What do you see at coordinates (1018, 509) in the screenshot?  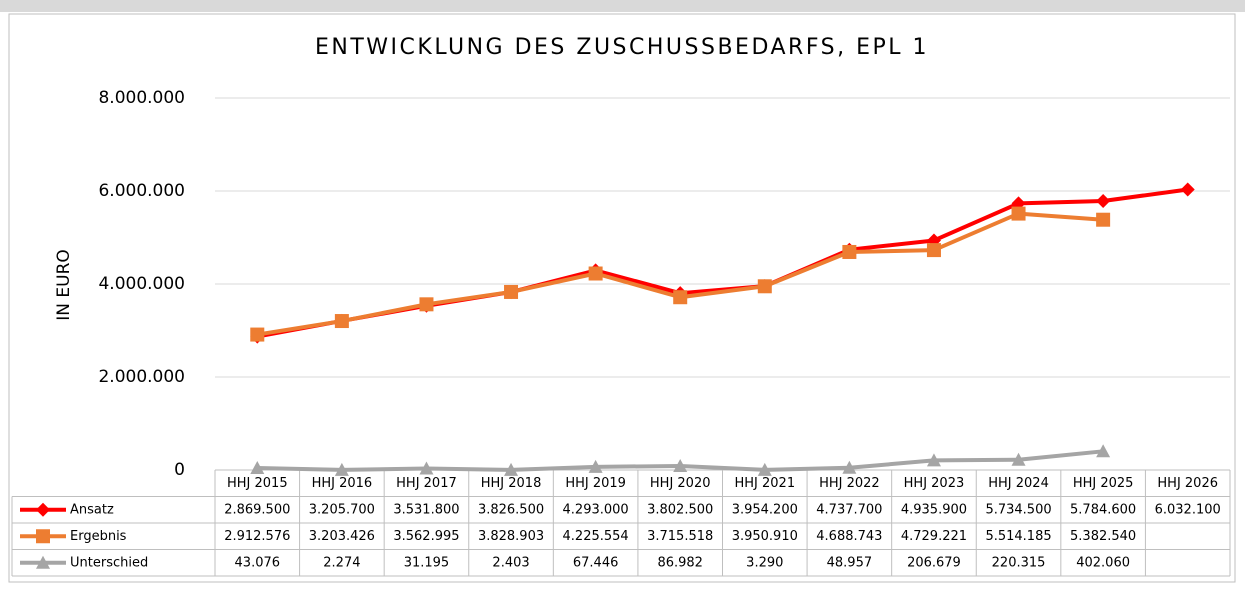 I see `table-value: 5.734.500` at bounding box center [1018, 509].